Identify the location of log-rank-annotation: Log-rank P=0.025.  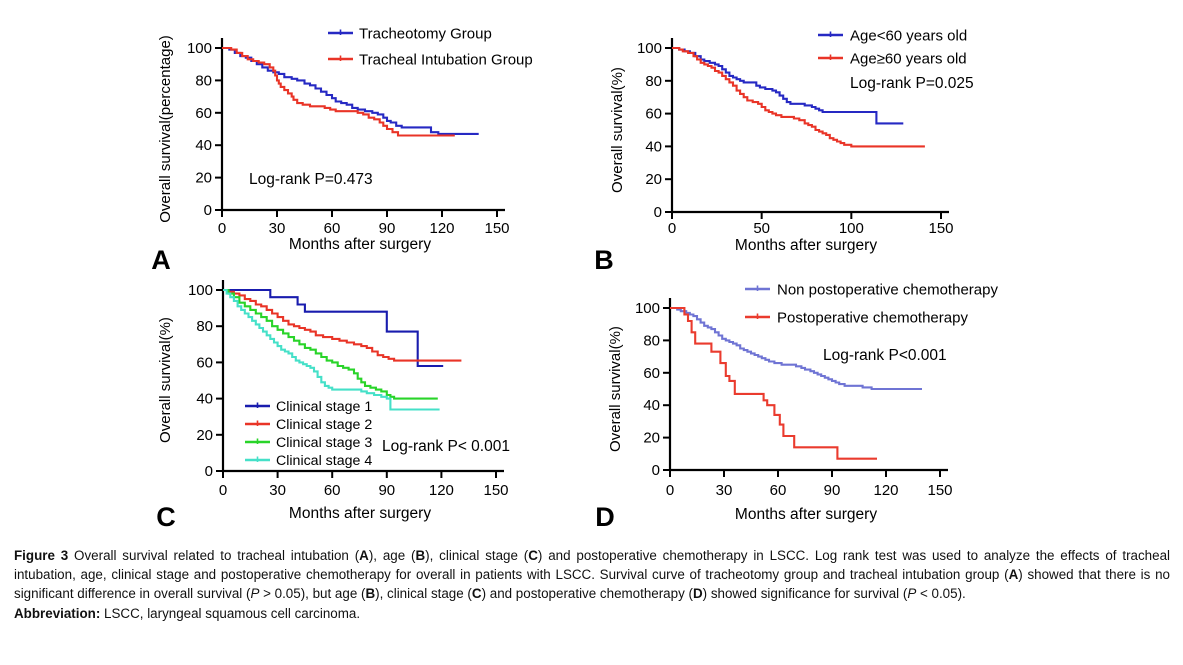
(912, 83).